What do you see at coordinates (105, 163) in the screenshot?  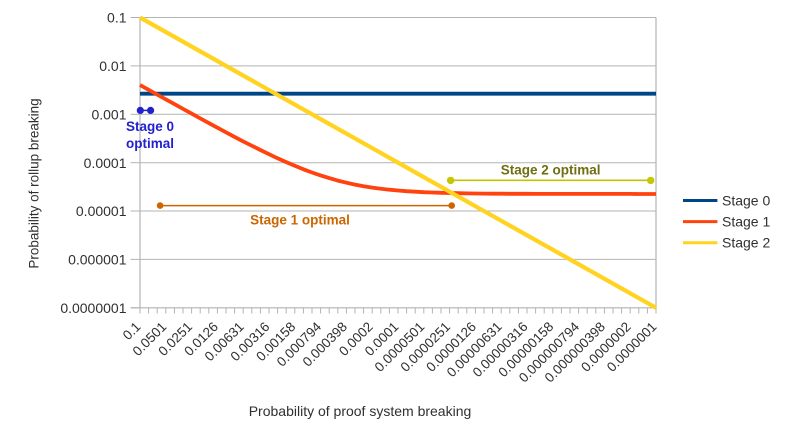 I see `svg-text: 0.0001` at bounding box center [105, 163].